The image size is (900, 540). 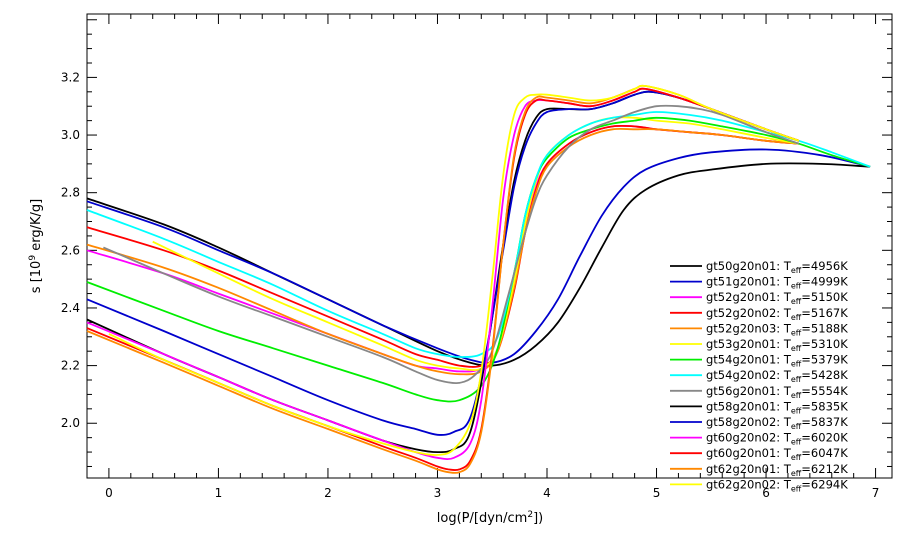 I want to click on legend-entry: gt50g20n01: Teff=4956K, so click(x=777, y=267).